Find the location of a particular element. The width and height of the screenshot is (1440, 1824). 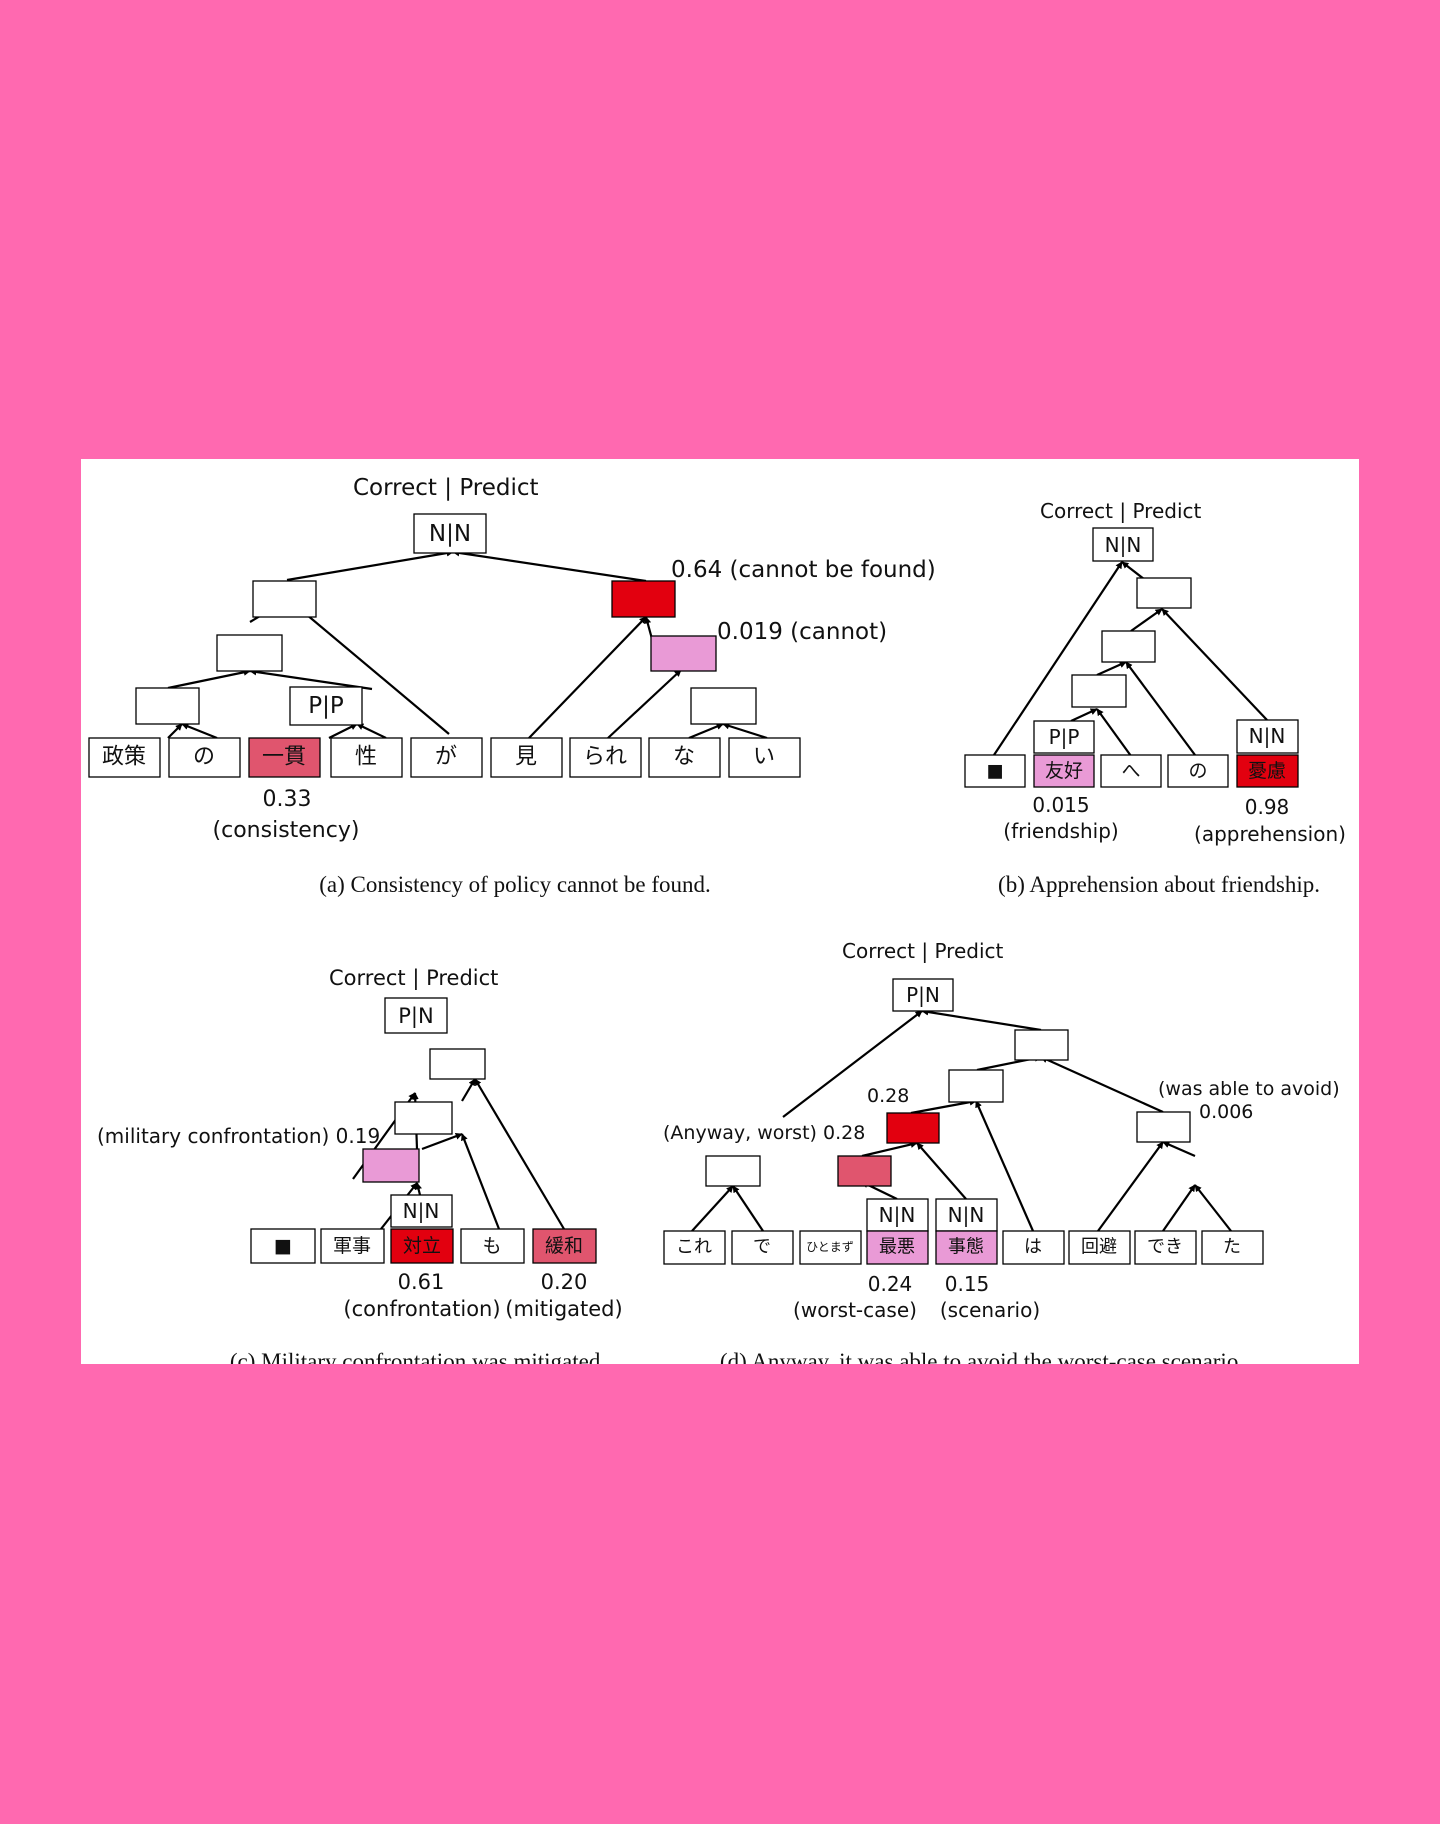

panel-a-token: 見 is located at coordinates (526, 757).